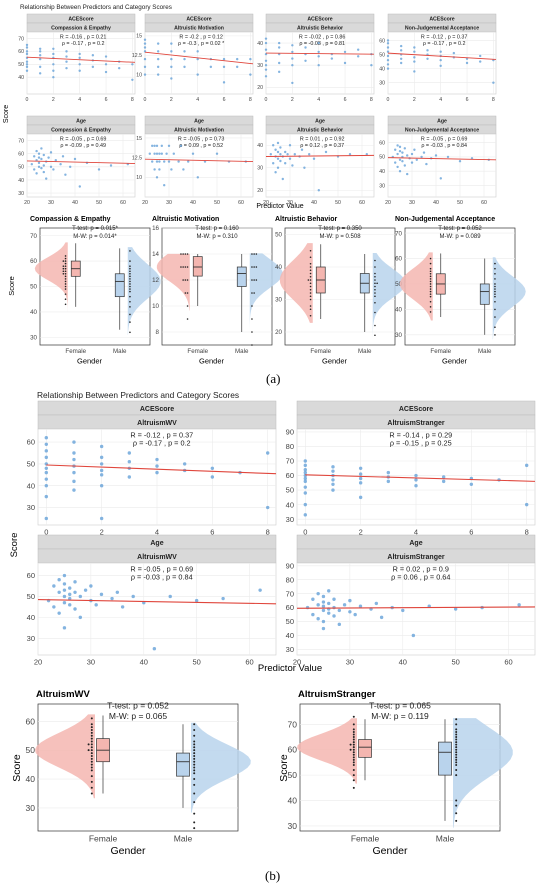  I want to click on y-tick-label: 90, so click(290, 432).